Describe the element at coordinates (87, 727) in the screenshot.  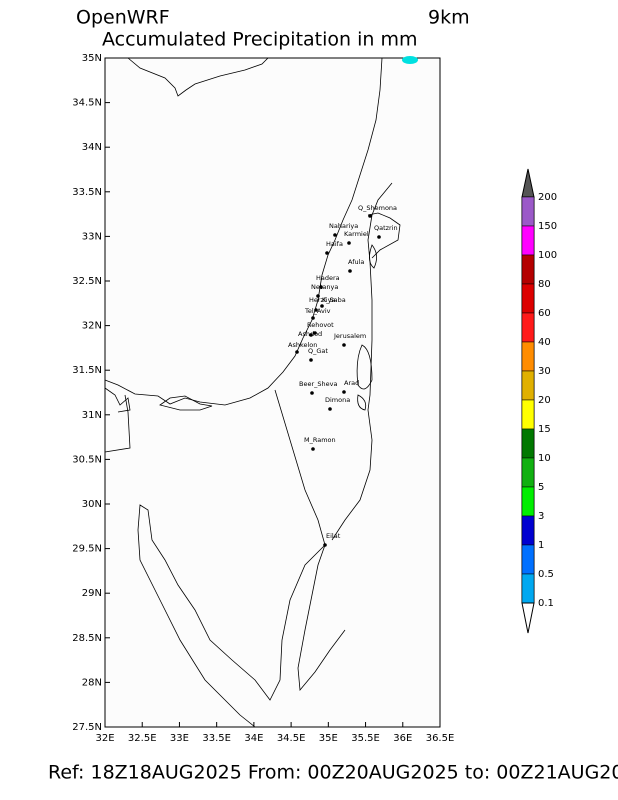
I see `lat-label: 27.5N` at that location.